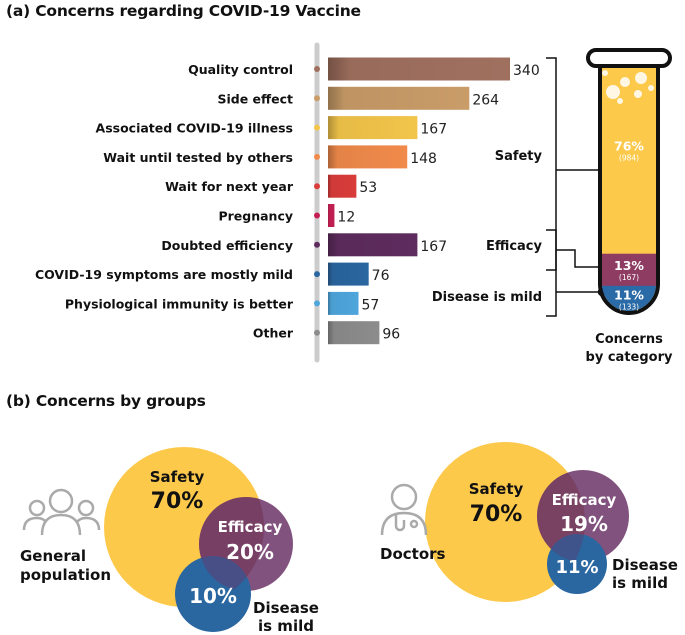  Describe the element at coordinates (519, 156) in the screenshot. I see `category-label-safety: Safety` at that location.